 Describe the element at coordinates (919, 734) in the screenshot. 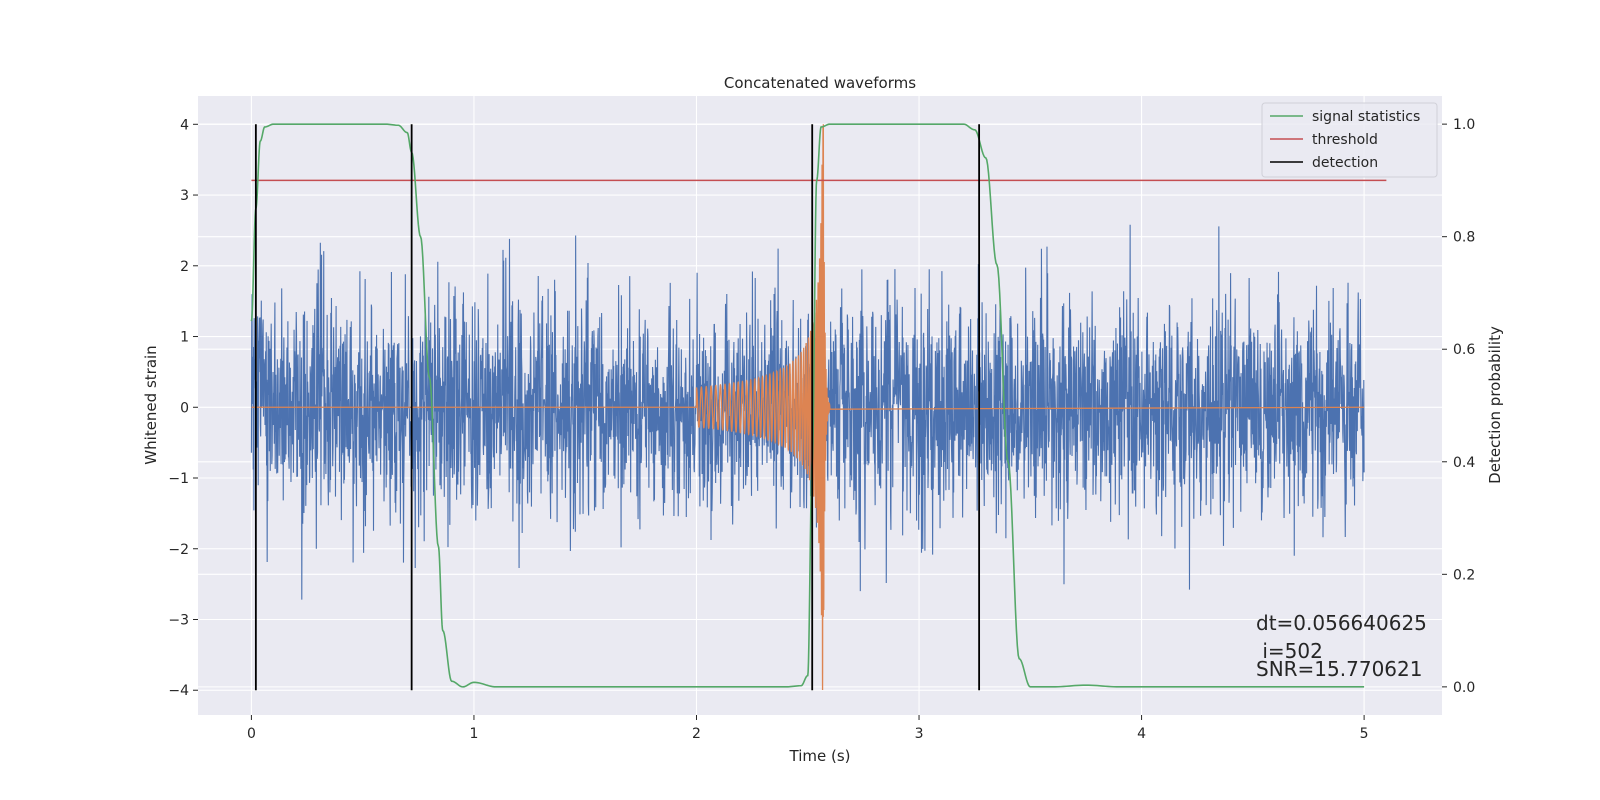

I see `x-tick-label-3: 3` at that location.